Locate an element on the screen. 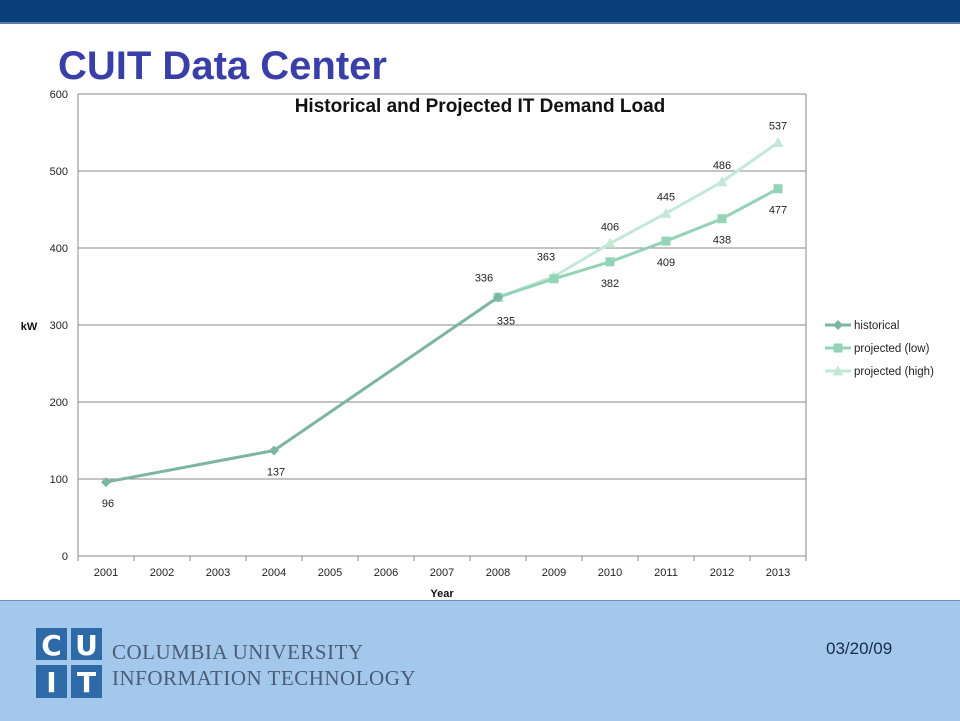  x-tick-label: 2012 is located at coordinates (722, 573).